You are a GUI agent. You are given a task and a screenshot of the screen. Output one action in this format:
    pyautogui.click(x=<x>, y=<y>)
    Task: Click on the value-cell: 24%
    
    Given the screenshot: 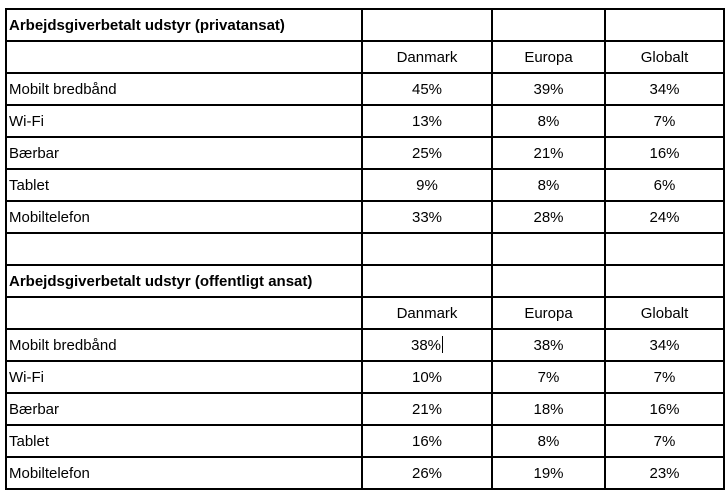 What is the action you would take?
    pyautogui.click(x=664, y=217)
    